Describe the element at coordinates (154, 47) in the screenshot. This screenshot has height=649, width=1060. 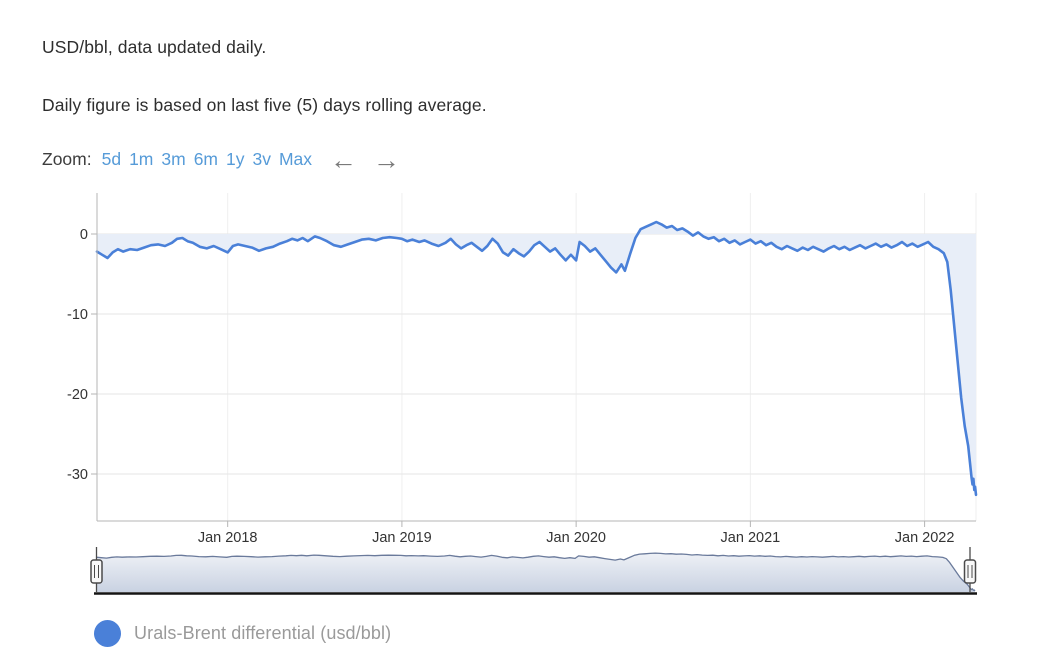
I see `chart-subtitle-units: USD/bbl, data updated daily.` at that location.